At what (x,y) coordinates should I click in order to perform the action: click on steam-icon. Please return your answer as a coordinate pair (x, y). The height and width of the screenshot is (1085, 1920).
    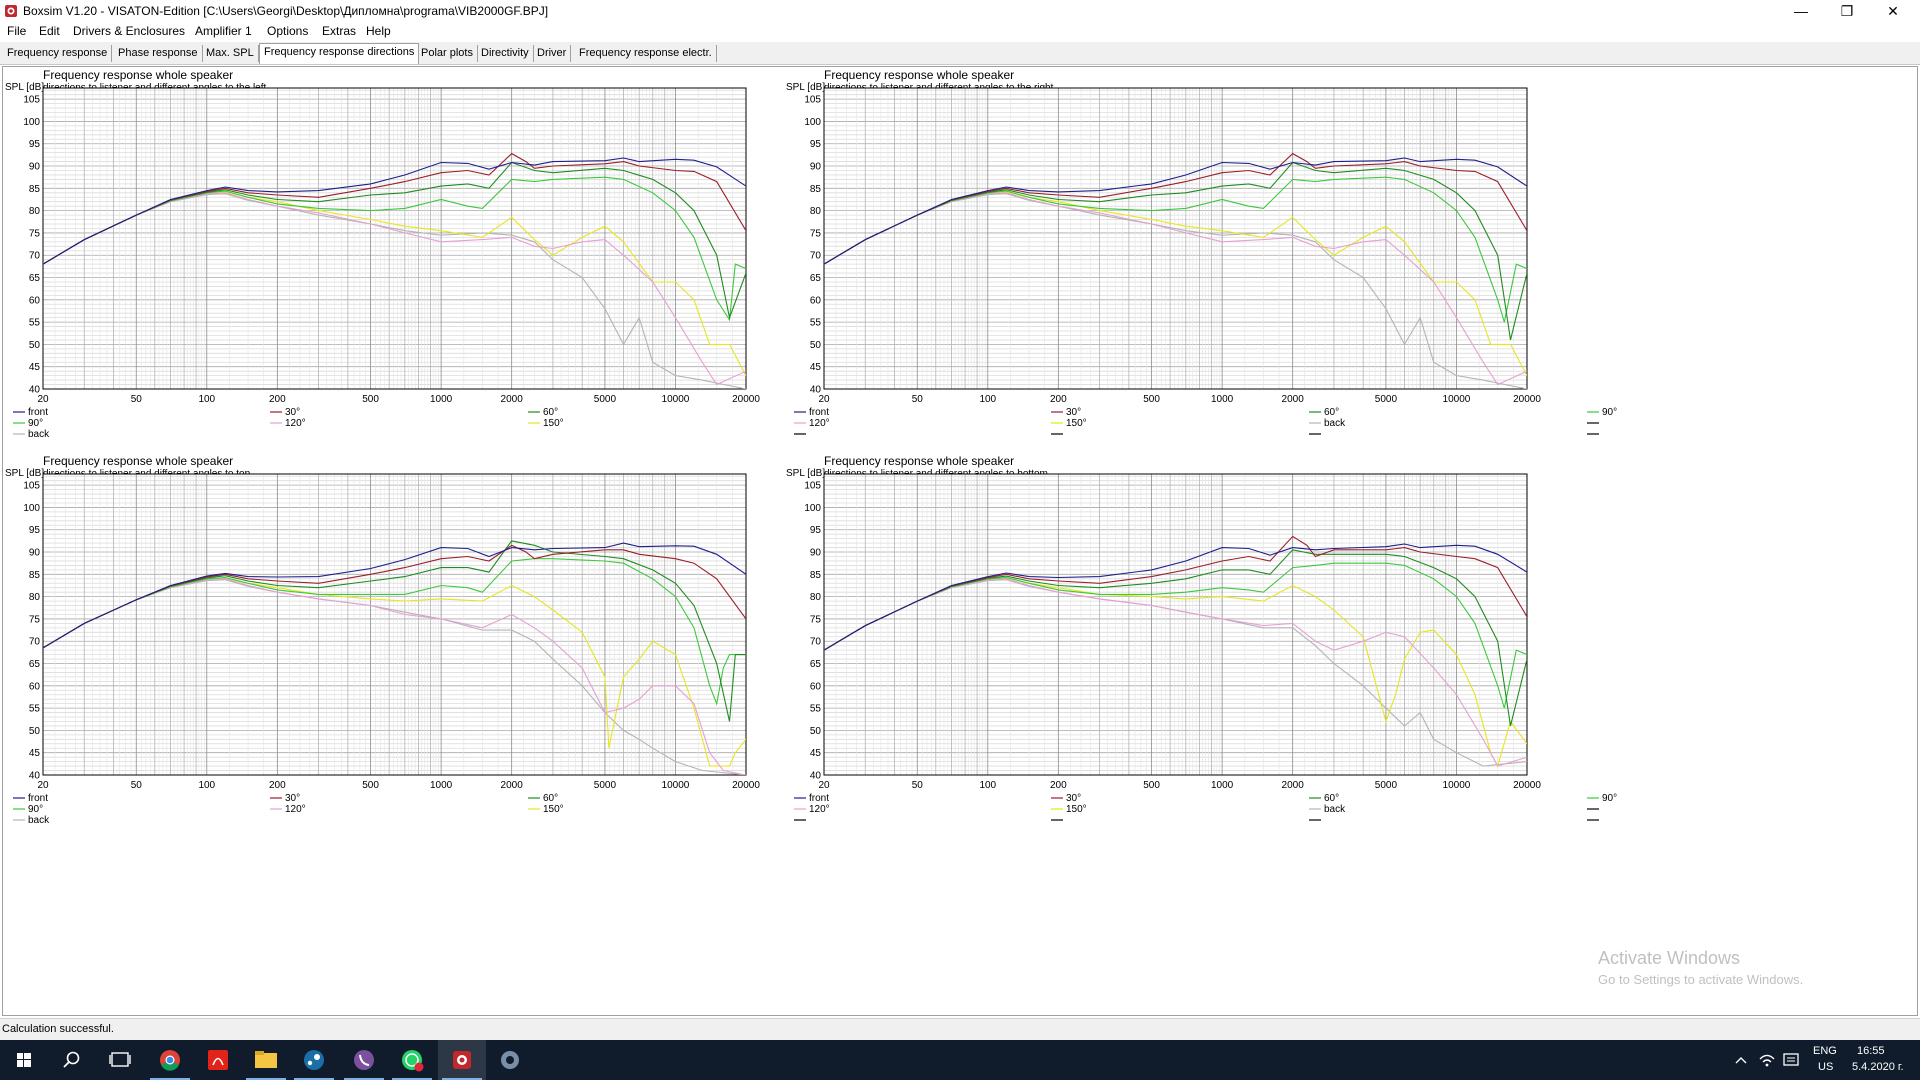
    Looking at the image, I should click on (314, 1060).